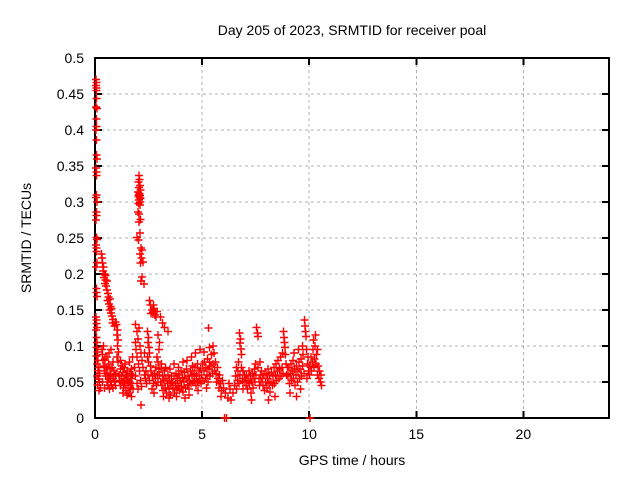  Describe the element at coordinates (74, 274) in the screenshot. I see `y-tick-label: 0.2` at that location.